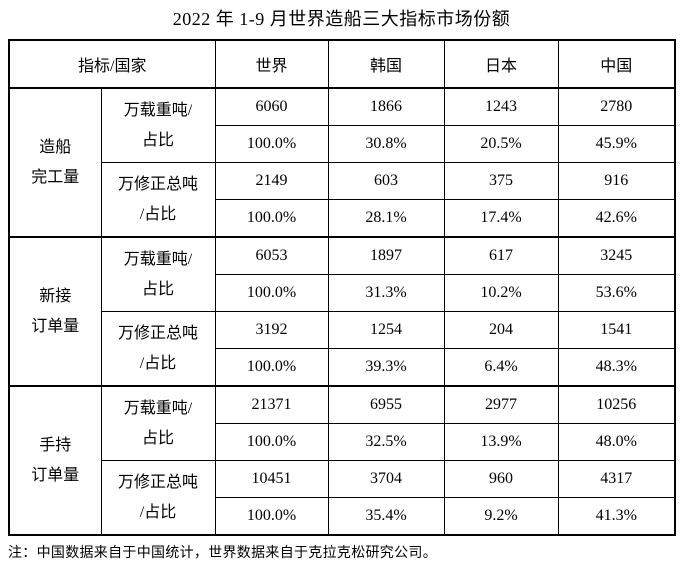 The image size is (683, 567). I want to click on row-header-new-orders: 新接 订单量, so click(55, 311).